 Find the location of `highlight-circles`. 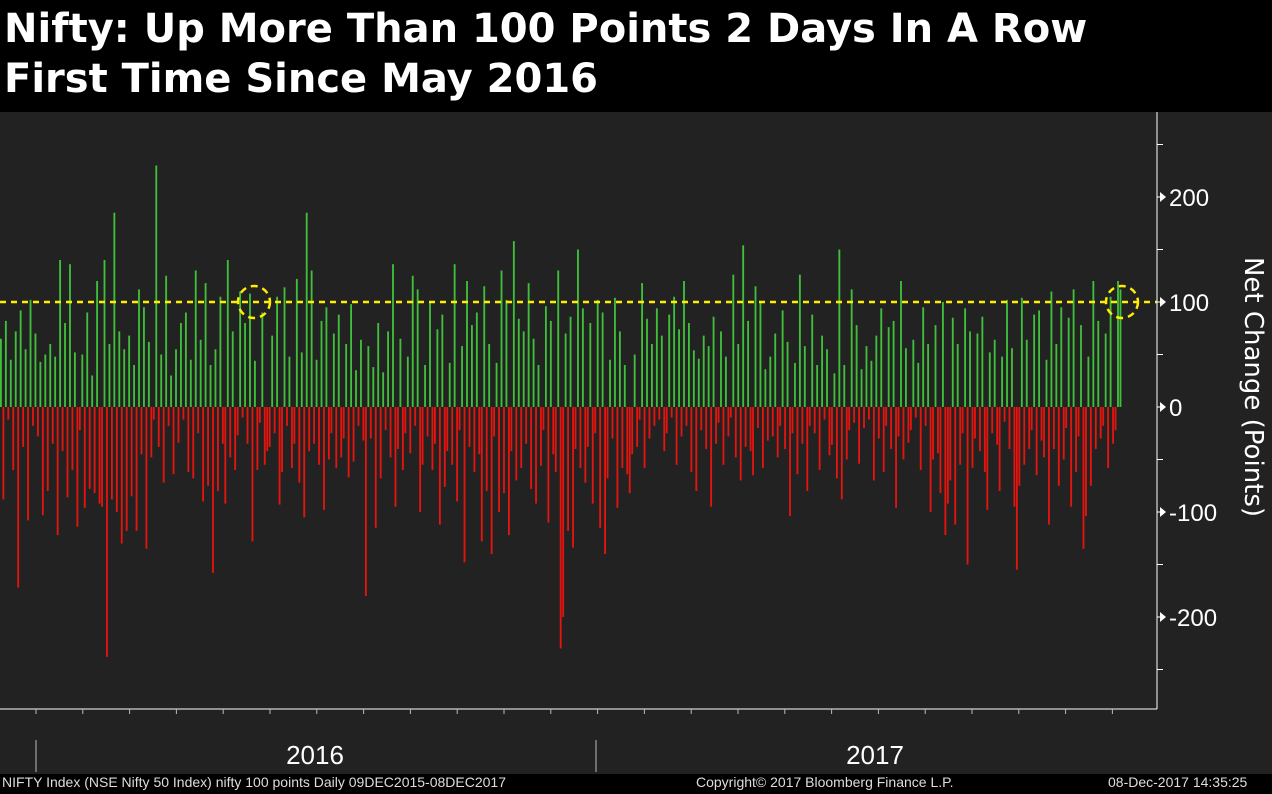

highlight-circles is located at coordinates (688, 302).